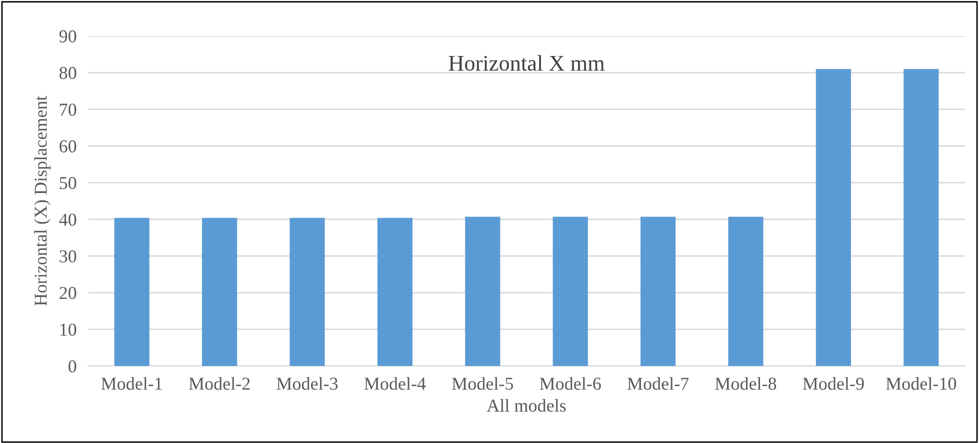 The width and height of the screenshot is (979, 443). I want to click on y-tick-label: 40, so click(67, 220).